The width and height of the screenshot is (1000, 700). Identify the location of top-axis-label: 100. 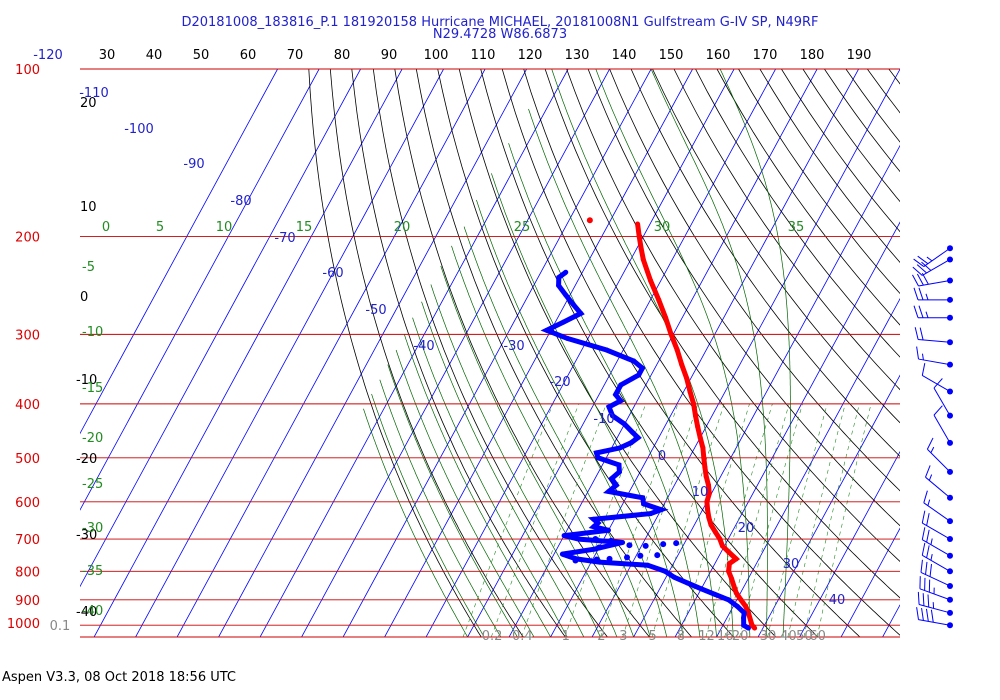
(436, 55).